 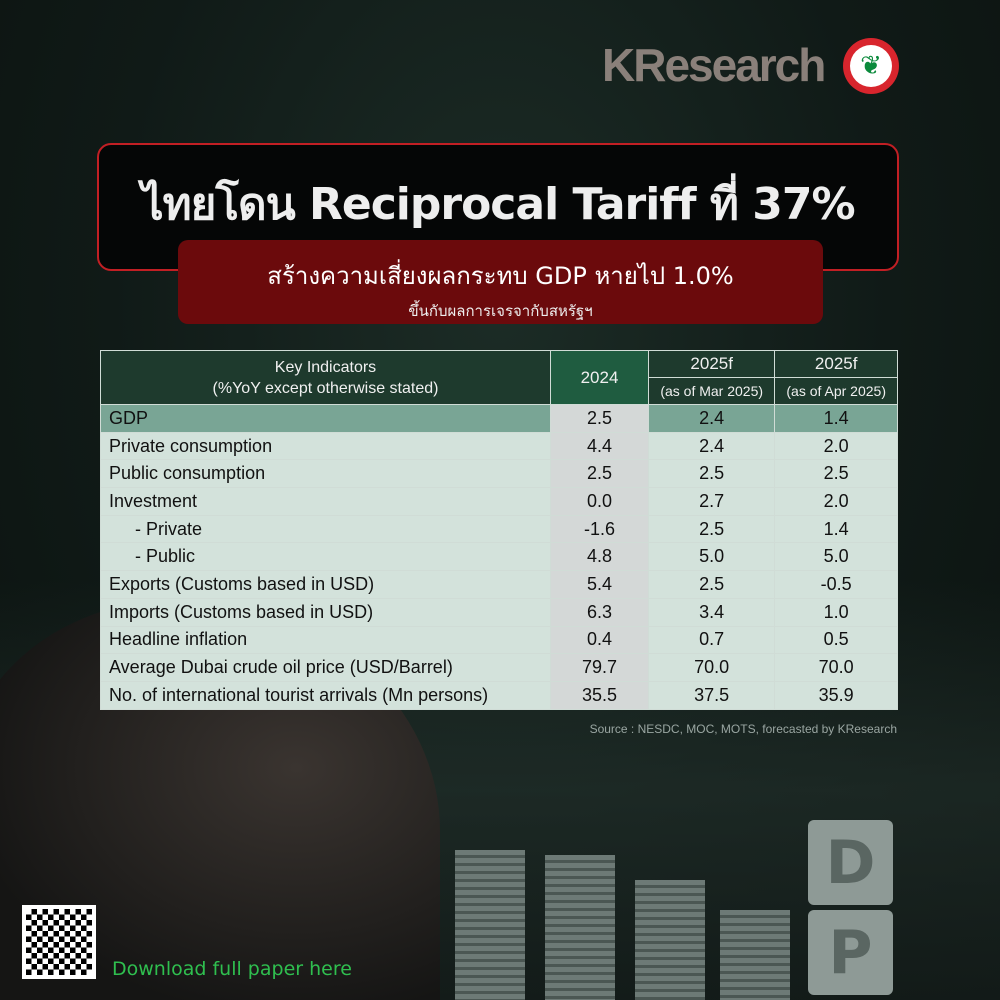 I want to click on value-2025f-apr: 70.0, so click(x=836, y=667).